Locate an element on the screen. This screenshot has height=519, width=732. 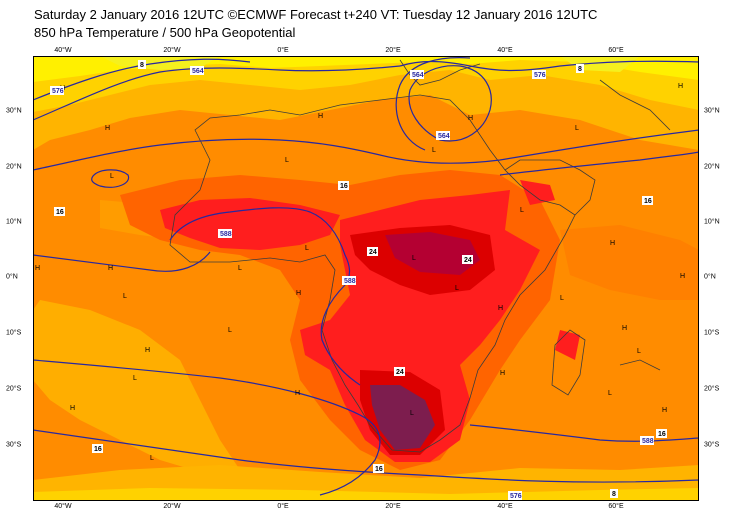
lat-label-right: 0°N is located at coordinates (710, 277).